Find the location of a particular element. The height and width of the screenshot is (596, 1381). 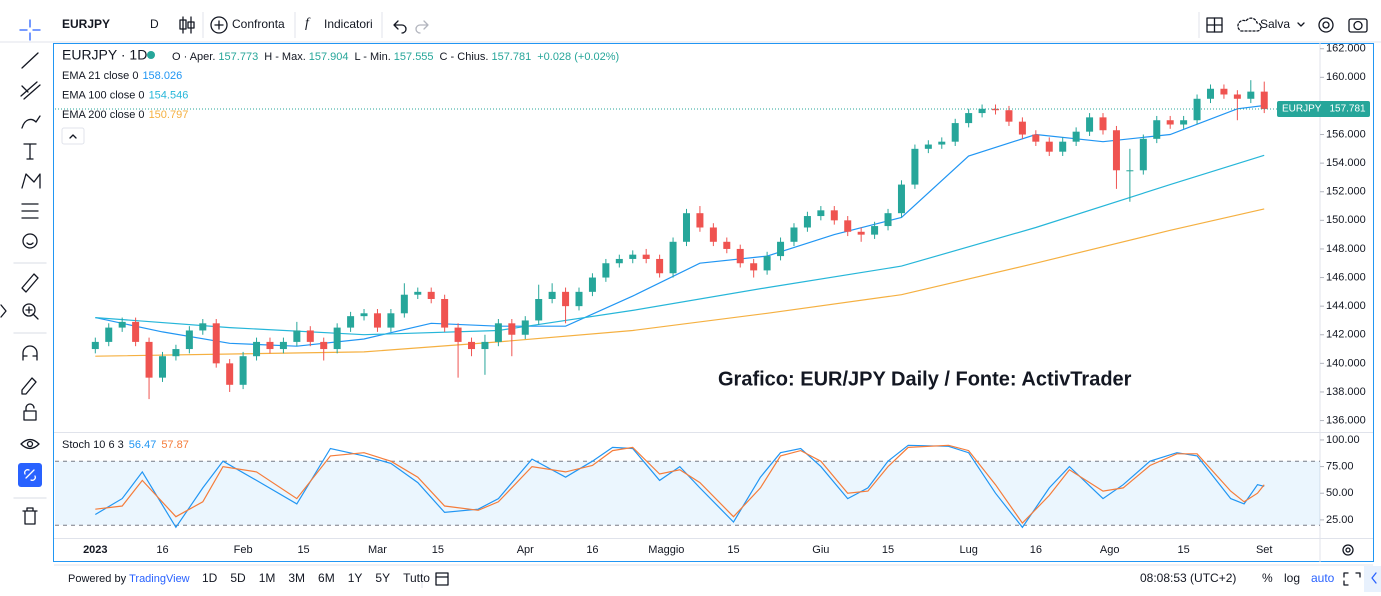

trendline-tool is located at coordinates (30, 60).